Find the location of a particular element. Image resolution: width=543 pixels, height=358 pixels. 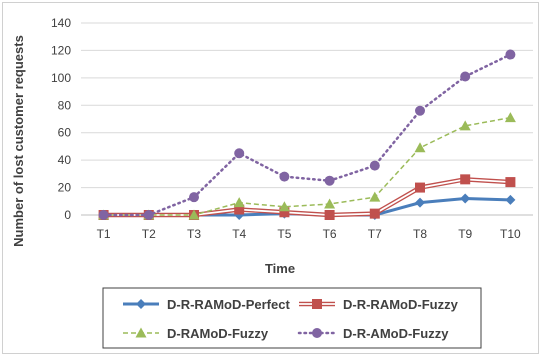

x-axis-title: Time is located at coordinates (280, 268).